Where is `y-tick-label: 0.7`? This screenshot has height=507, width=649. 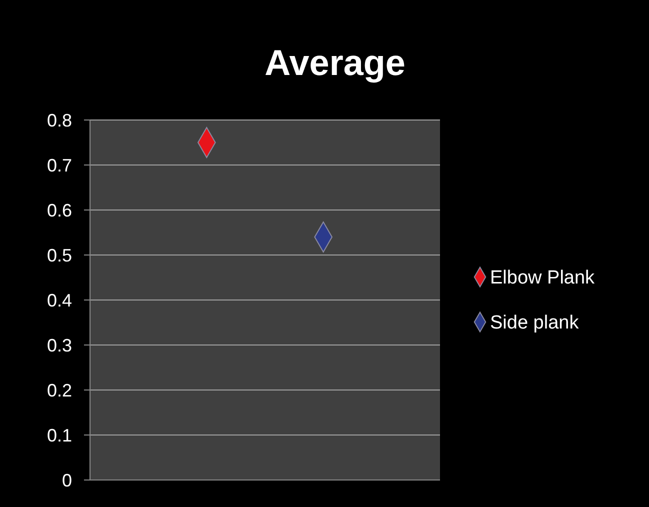 y-tick-label: 0.7 is located at coordinates (59, 165).